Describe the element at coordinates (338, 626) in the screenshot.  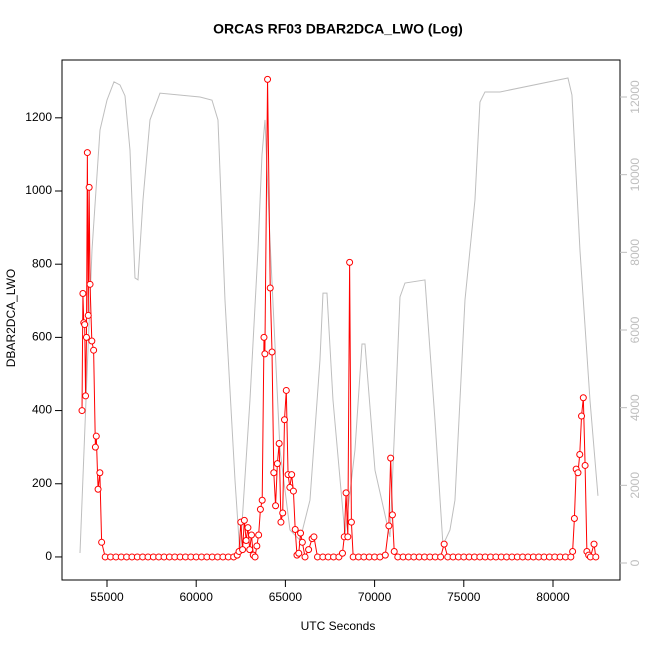
I see `x-axis-label: UTC Seconds` at that location.